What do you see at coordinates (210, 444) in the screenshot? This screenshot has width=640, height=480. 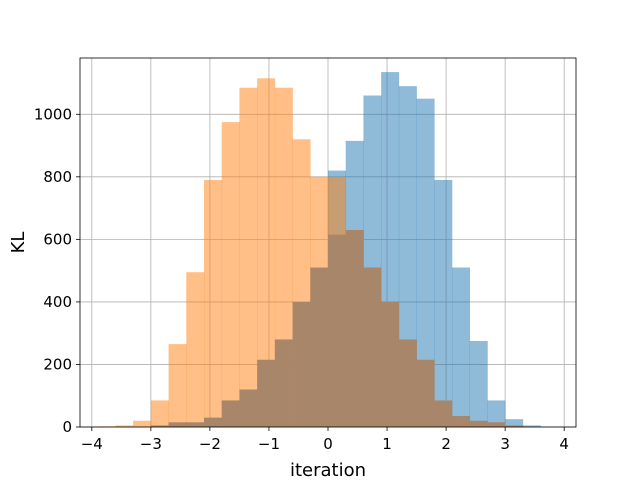 I see `x-tick-label: −2` at bounding box center [210, 444].